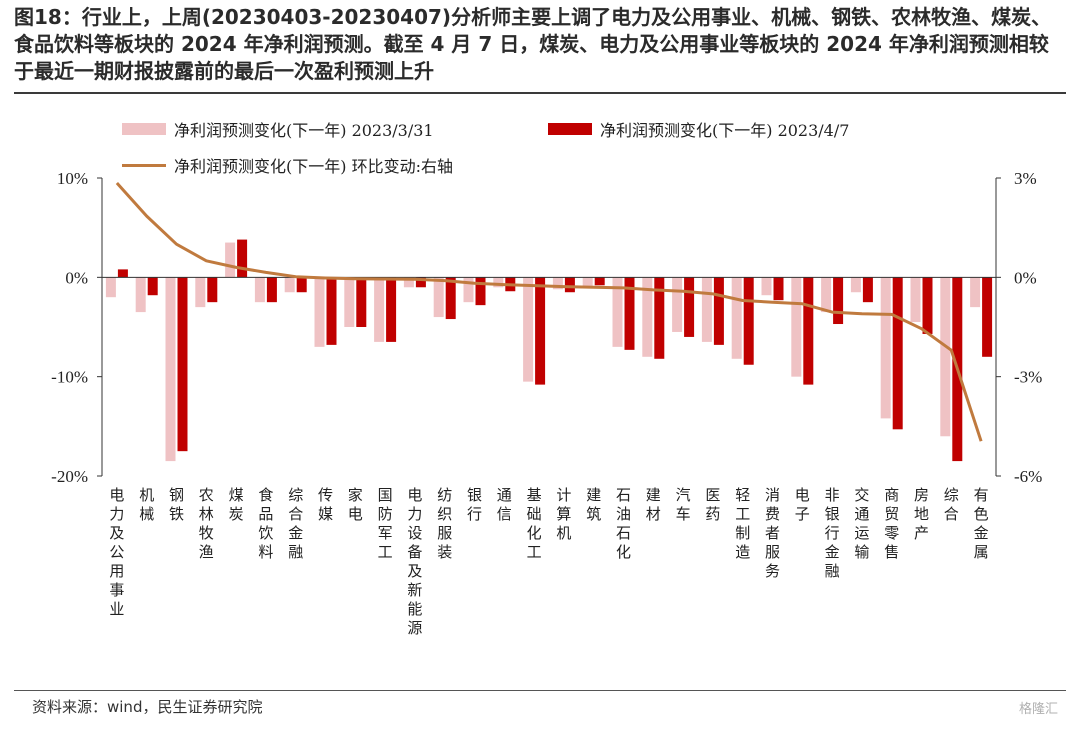 The width and height of the screenshot is (1080, 729). Describe the element at coordinates (1025, 277) in the screenshot. I see `right-tick-label: 0%` at that location.